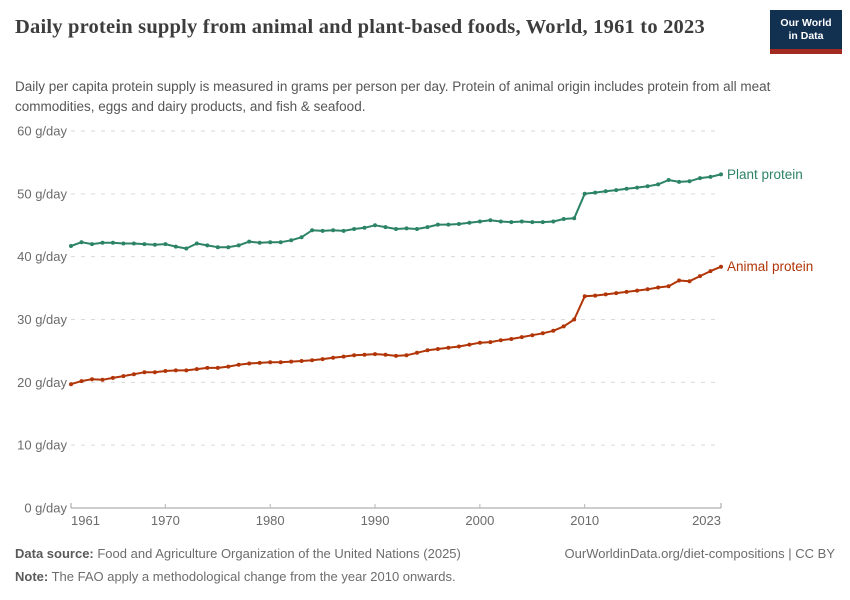 The image size is (850, 600). Describe the element at coordinates (396, 229) in the screenshot. I see `series-point-plant-protein-1992` at that location.